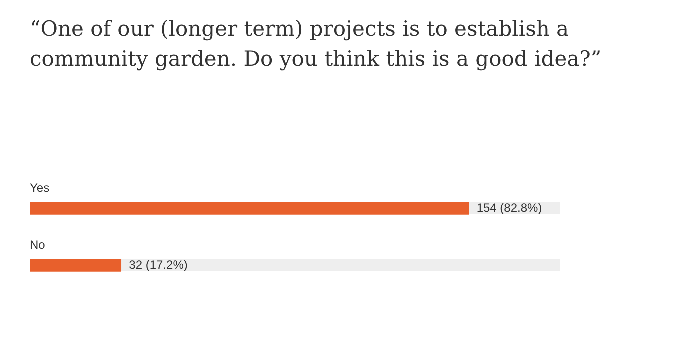  Describe the element at coordinates (316, 44) in the screenshot. I see `chart-title: “One of our (longer term) projects is to establish a community garden. Do you think this is a good idea?”` at that location.